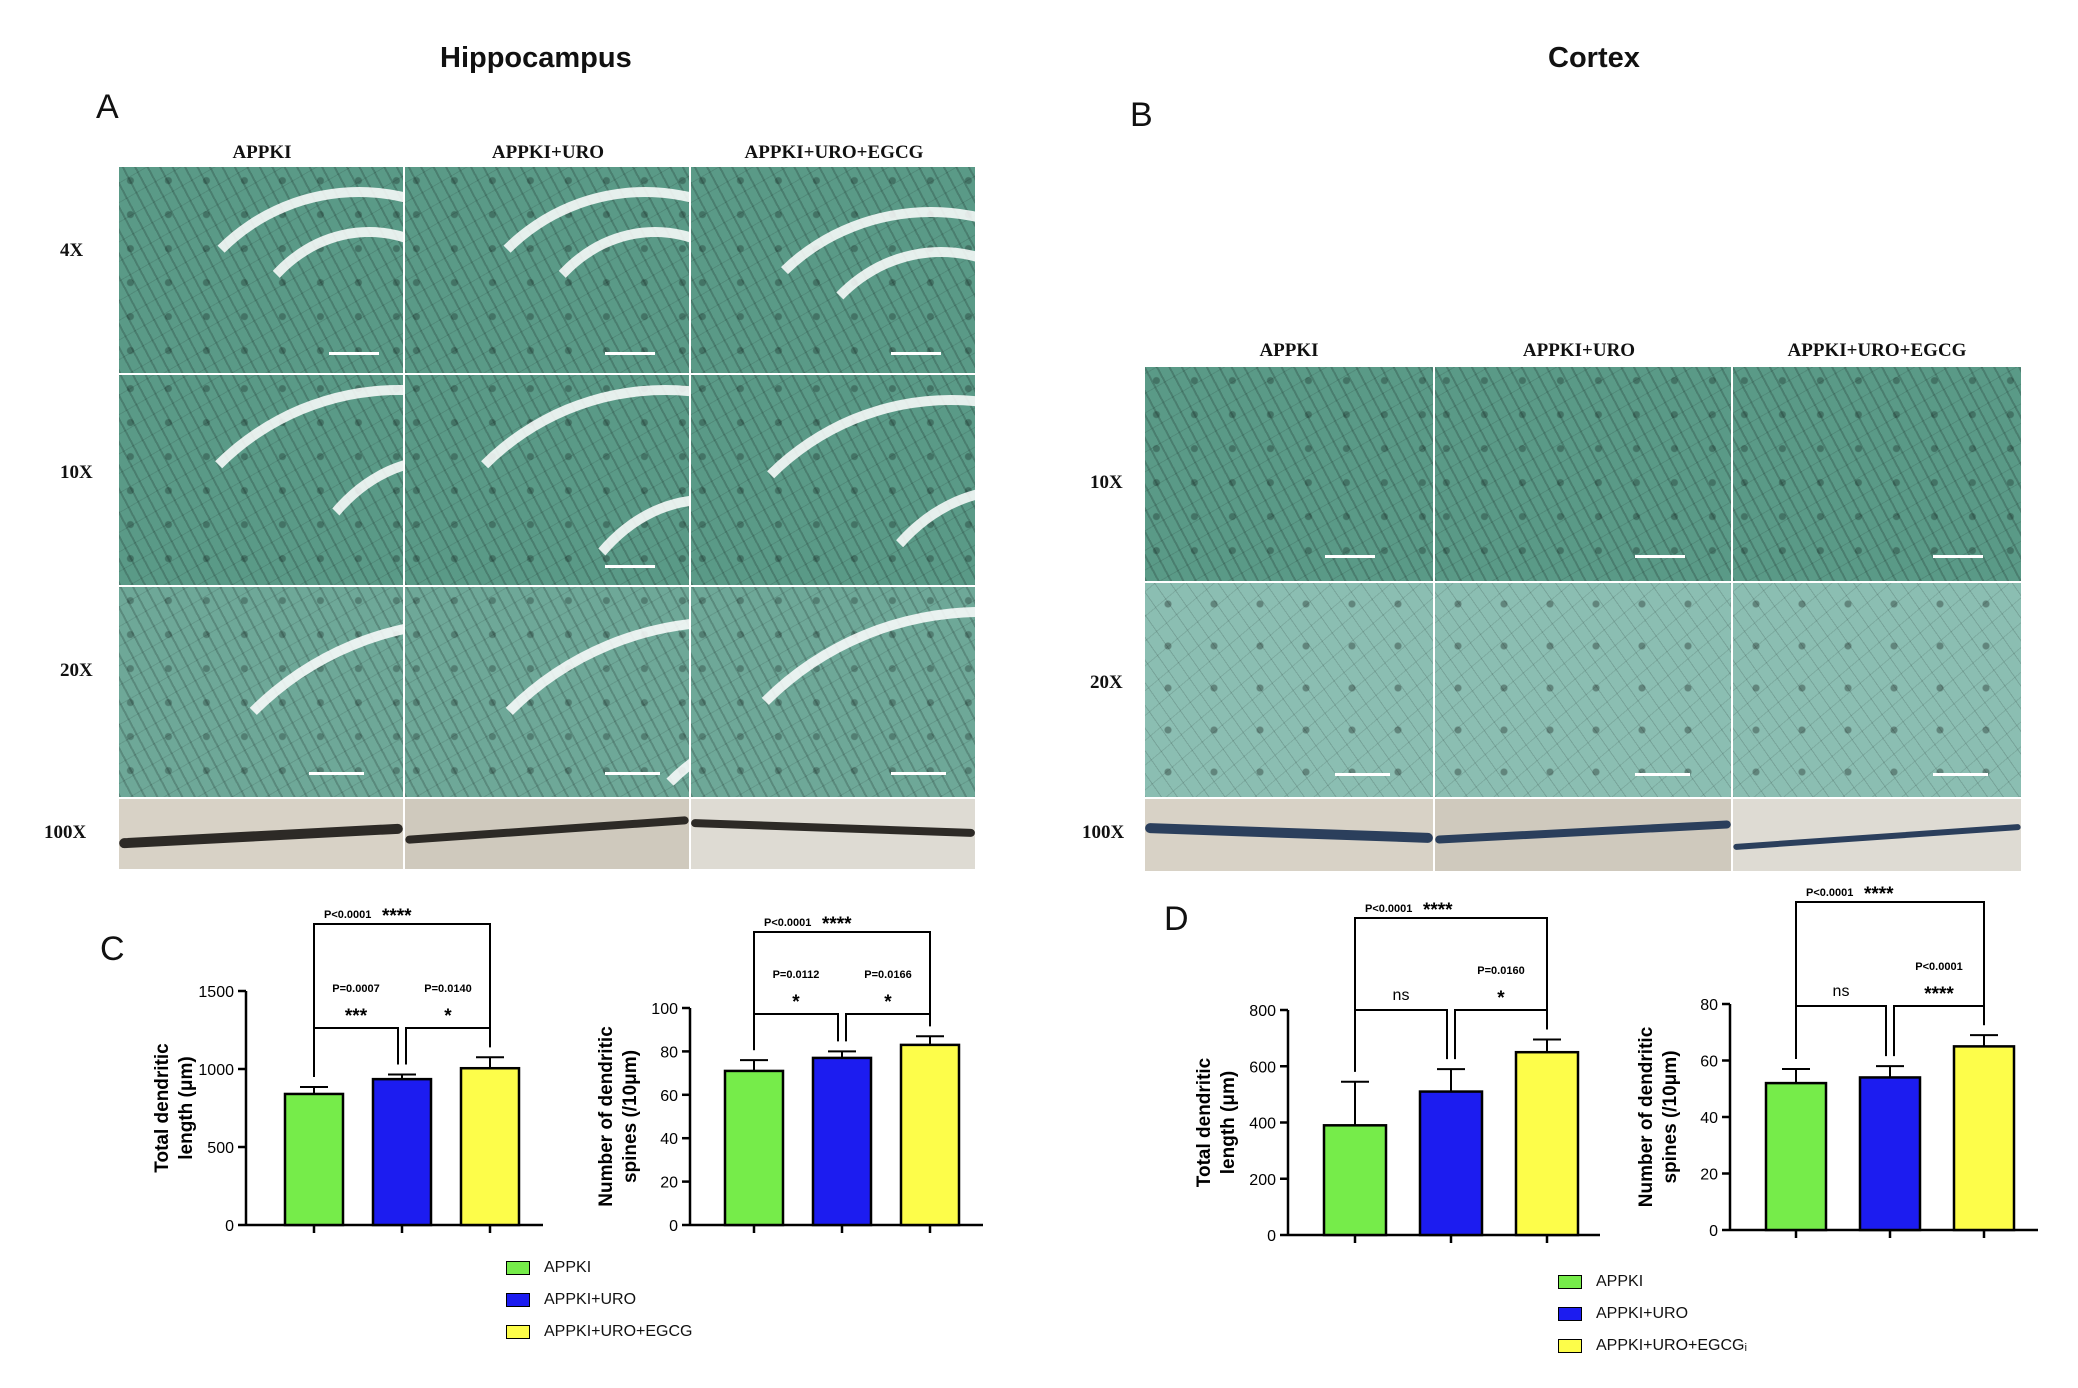  Describe the element at coordinates (1106, 682) in the screenshot. I see `row-label-cortex-20x: 20X` at that location.